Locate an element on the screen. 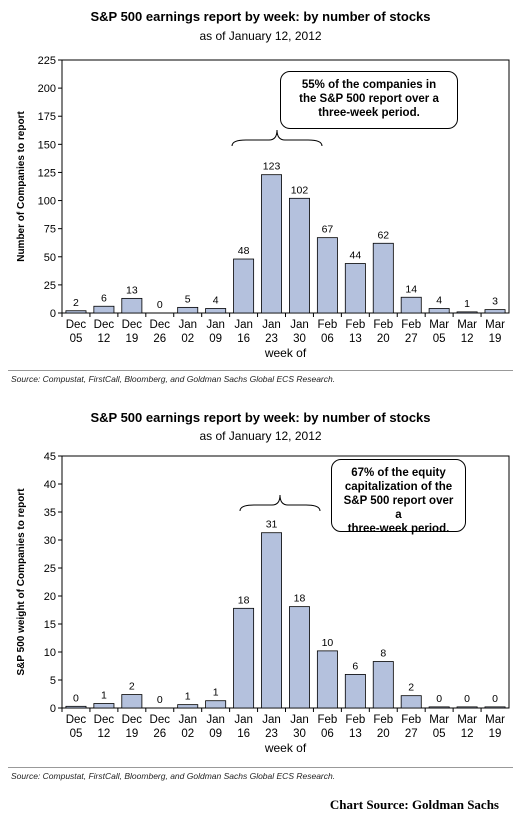 The width and height of the screenshot is (521, 822). x-tick-label: 20 is located at coordinates (383, 339).